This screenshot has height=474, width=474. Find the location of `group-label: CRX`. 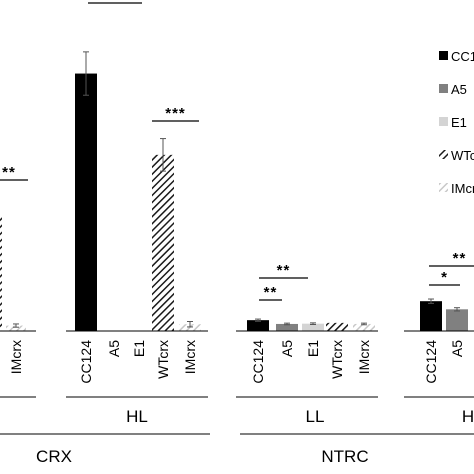

group-label: CRX is located at coordinates (54, 456).